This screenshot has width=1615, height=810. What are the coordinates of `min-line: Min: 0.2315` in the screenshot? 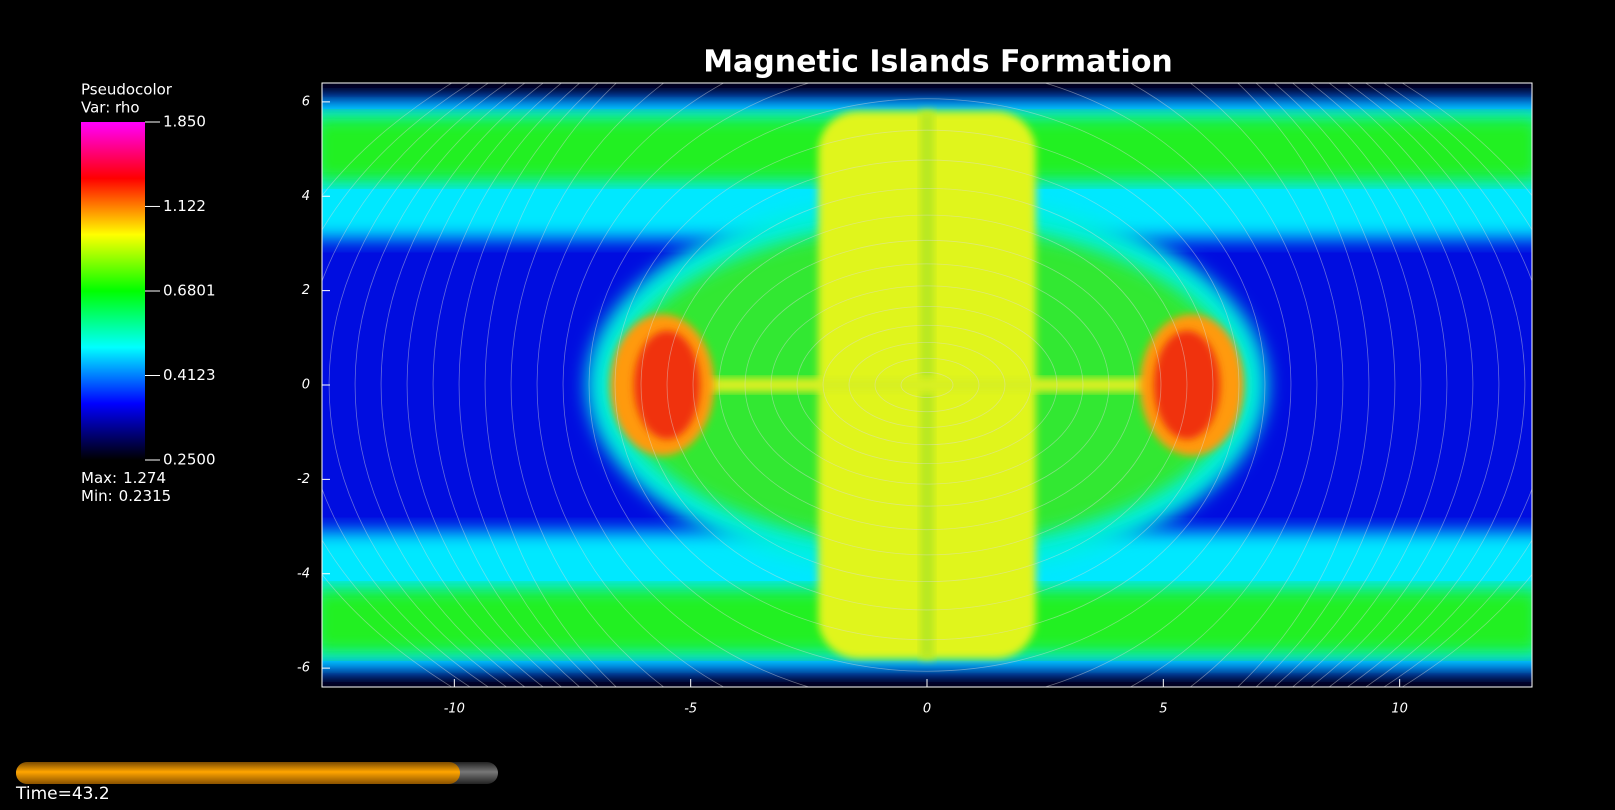 It's located at (126, 496).